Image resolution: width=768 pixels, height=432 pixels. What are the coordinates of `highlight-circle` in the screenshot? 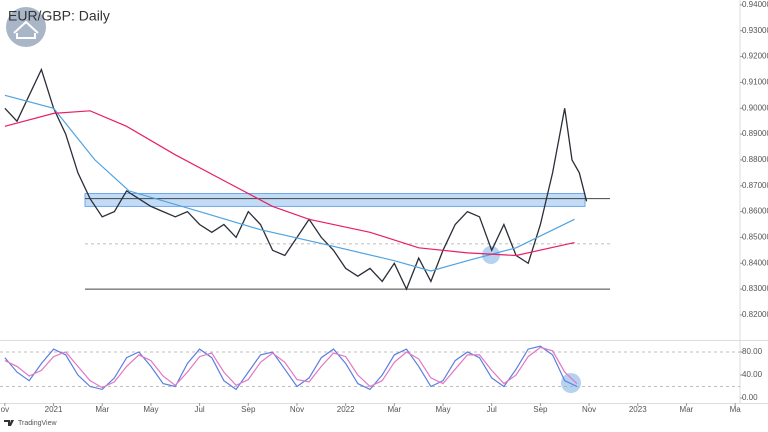 It's located at (571, 383).